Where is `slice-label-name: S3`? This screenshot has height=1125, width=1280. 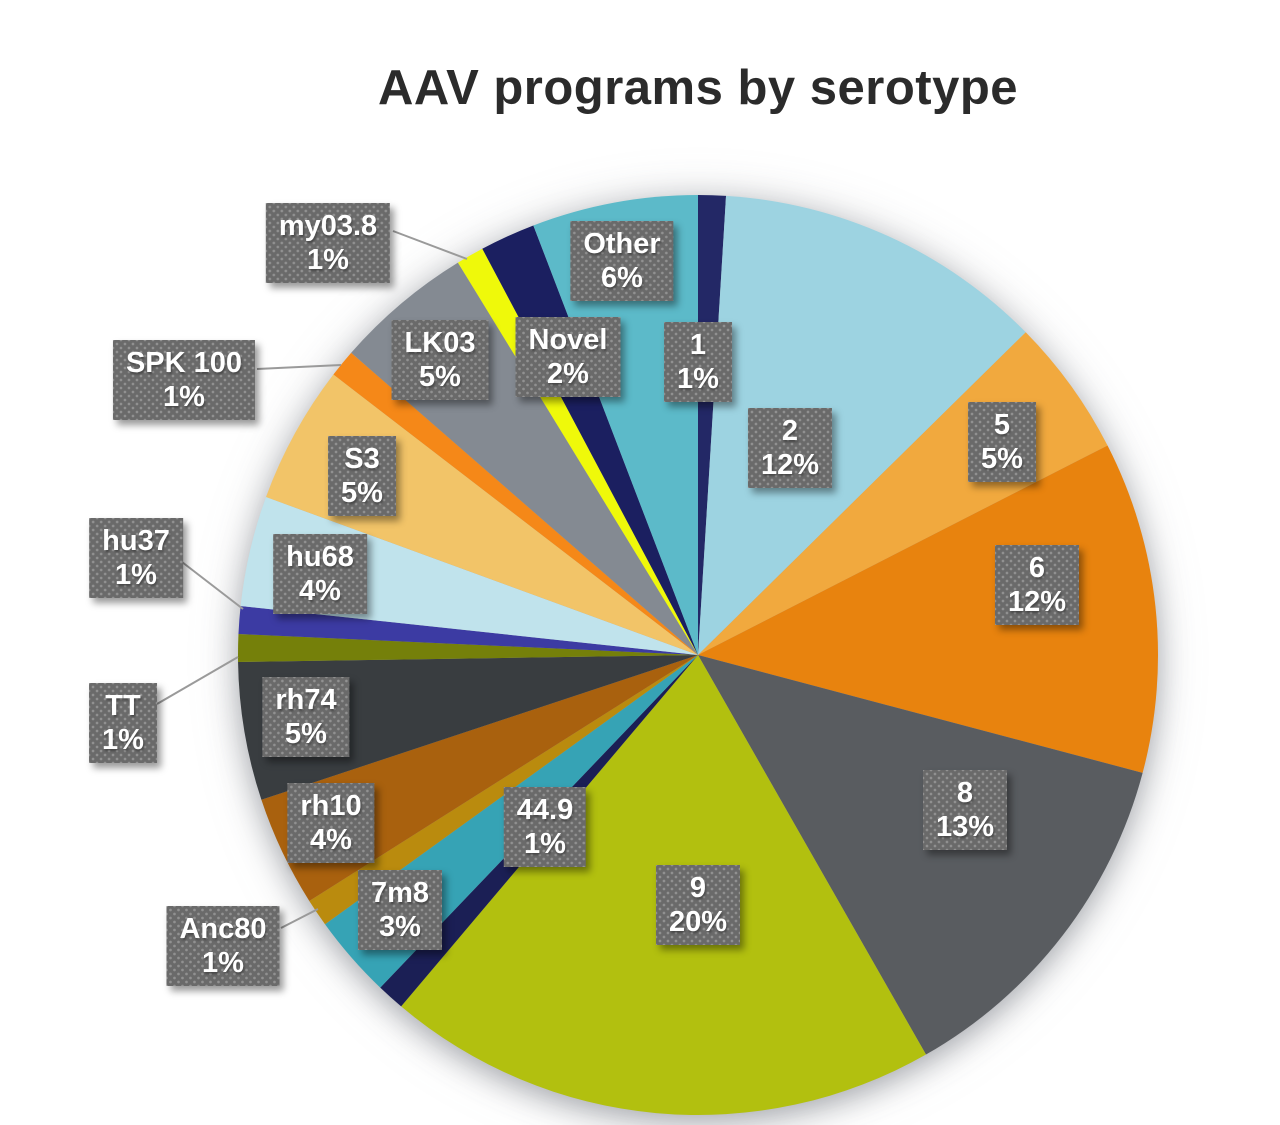
slice-label-name: S3 is located at coordinates (362, 459).